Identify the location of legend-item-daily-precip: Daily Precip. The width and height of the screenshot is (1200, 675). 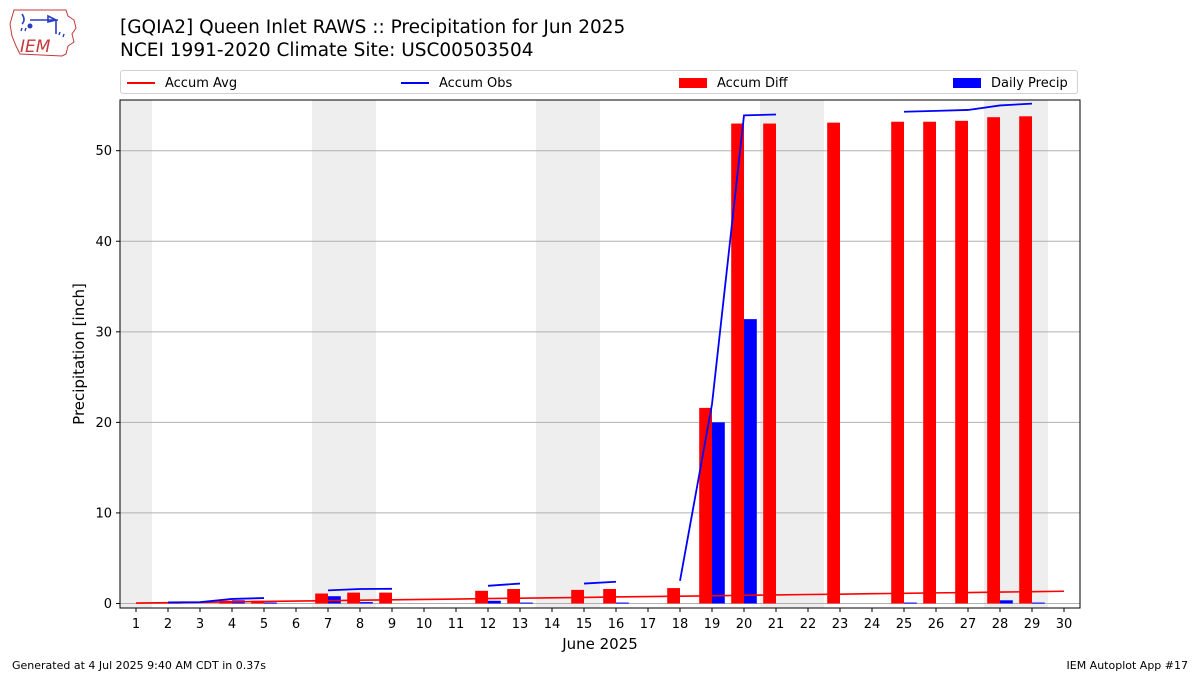
(1010, 83).